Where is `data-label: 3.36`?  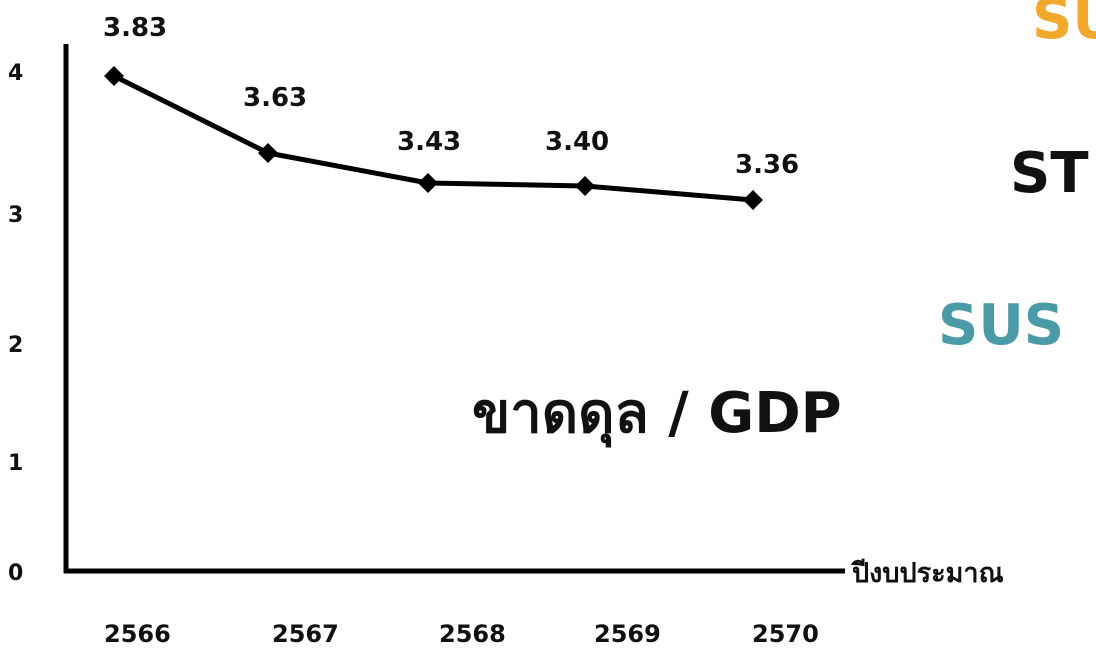 data-label: 3.36 is located at coordinates (767, 165).